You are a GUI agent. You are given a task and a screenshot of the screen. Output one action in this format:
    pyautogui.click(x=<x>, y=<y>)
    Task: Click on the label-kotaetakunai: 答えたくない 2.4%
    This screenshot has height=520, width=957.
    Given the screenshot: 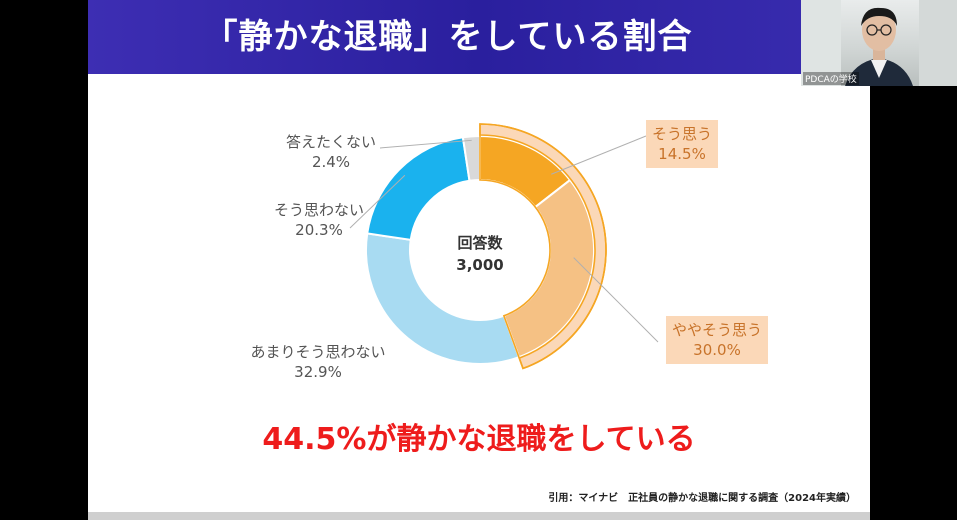 What is the action you would take?
    pyautogui.click(x=331, y=152)
    